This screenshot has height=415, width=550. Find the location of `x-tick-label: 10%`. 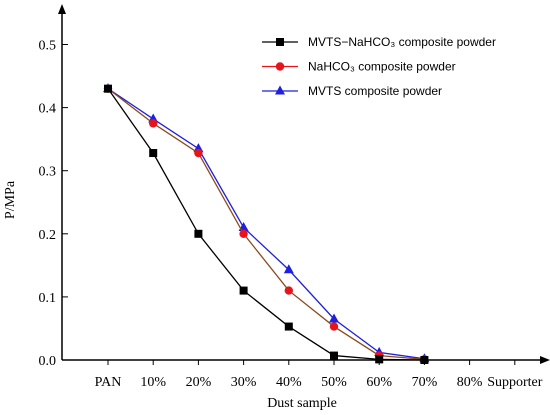

x-tick-label: 10% is located at coordinates (153, 382).